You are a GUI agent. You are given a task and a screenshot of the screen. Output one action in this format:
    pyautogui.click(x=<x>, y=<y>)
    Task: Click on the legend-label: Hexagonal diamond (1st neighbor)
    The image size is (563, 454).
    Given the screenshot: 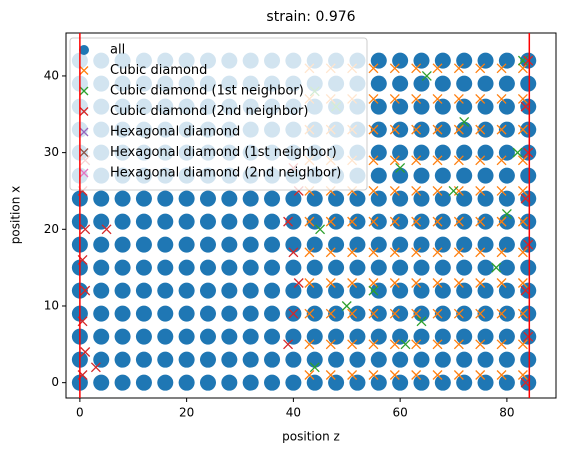 What is the action you would take?
    pyautogui.click(x=223, y=152)
    